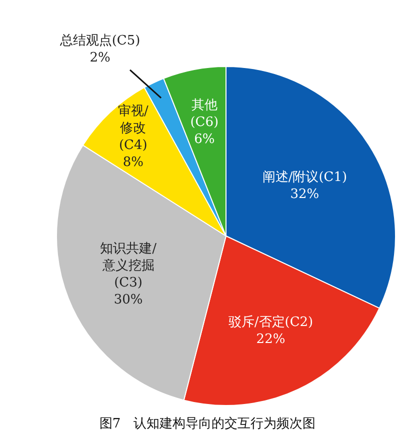 Image resolution: width=415 pixels, height=437 pixels. I want to click on data-label: 22%, so click(271, 339).